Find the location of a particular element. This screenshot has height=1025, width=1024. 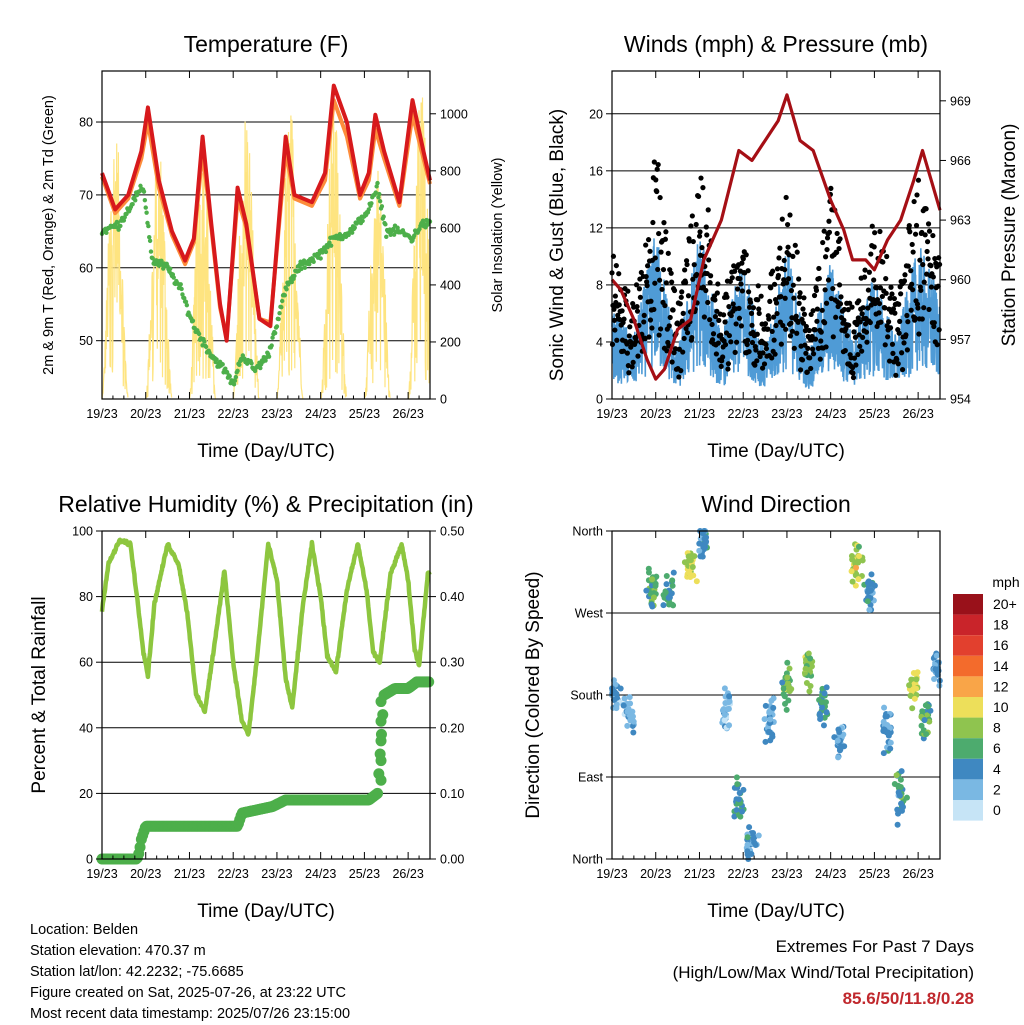

solar-insolation-line is located at coordinates (159, 280).